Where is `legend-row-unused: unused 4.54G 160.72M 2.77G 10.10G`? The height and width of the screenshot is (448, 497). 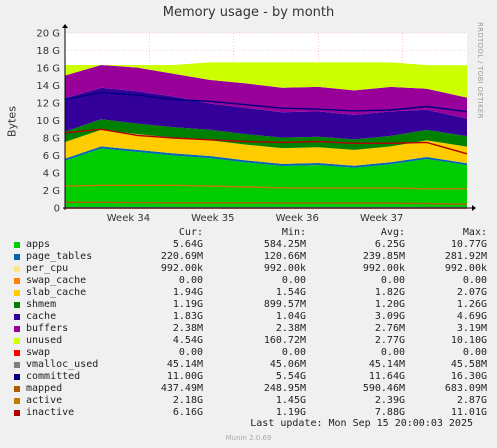
legend-row-unused: unused 4.54G 160.72M 2.77G 10.10G is located at coordinates (250, 341).